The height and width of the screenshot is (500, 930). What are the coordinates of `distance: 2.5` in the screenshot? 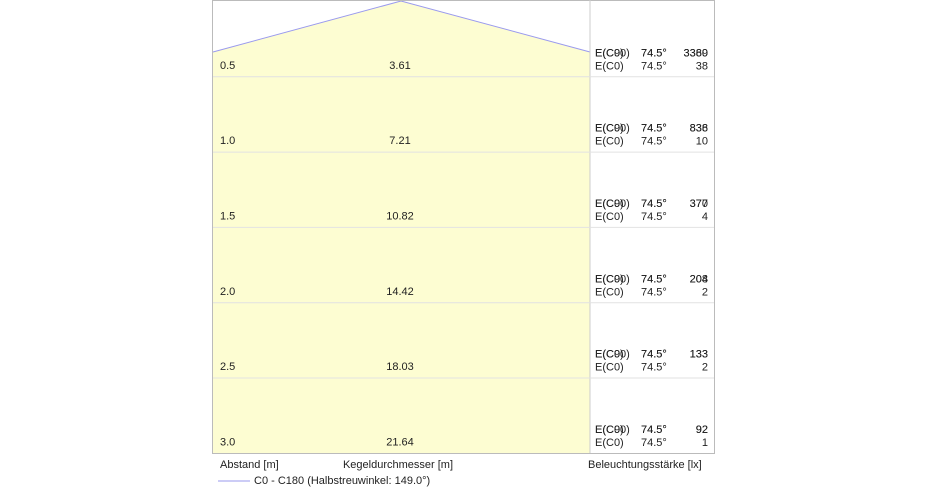 It's located at (227, 367).